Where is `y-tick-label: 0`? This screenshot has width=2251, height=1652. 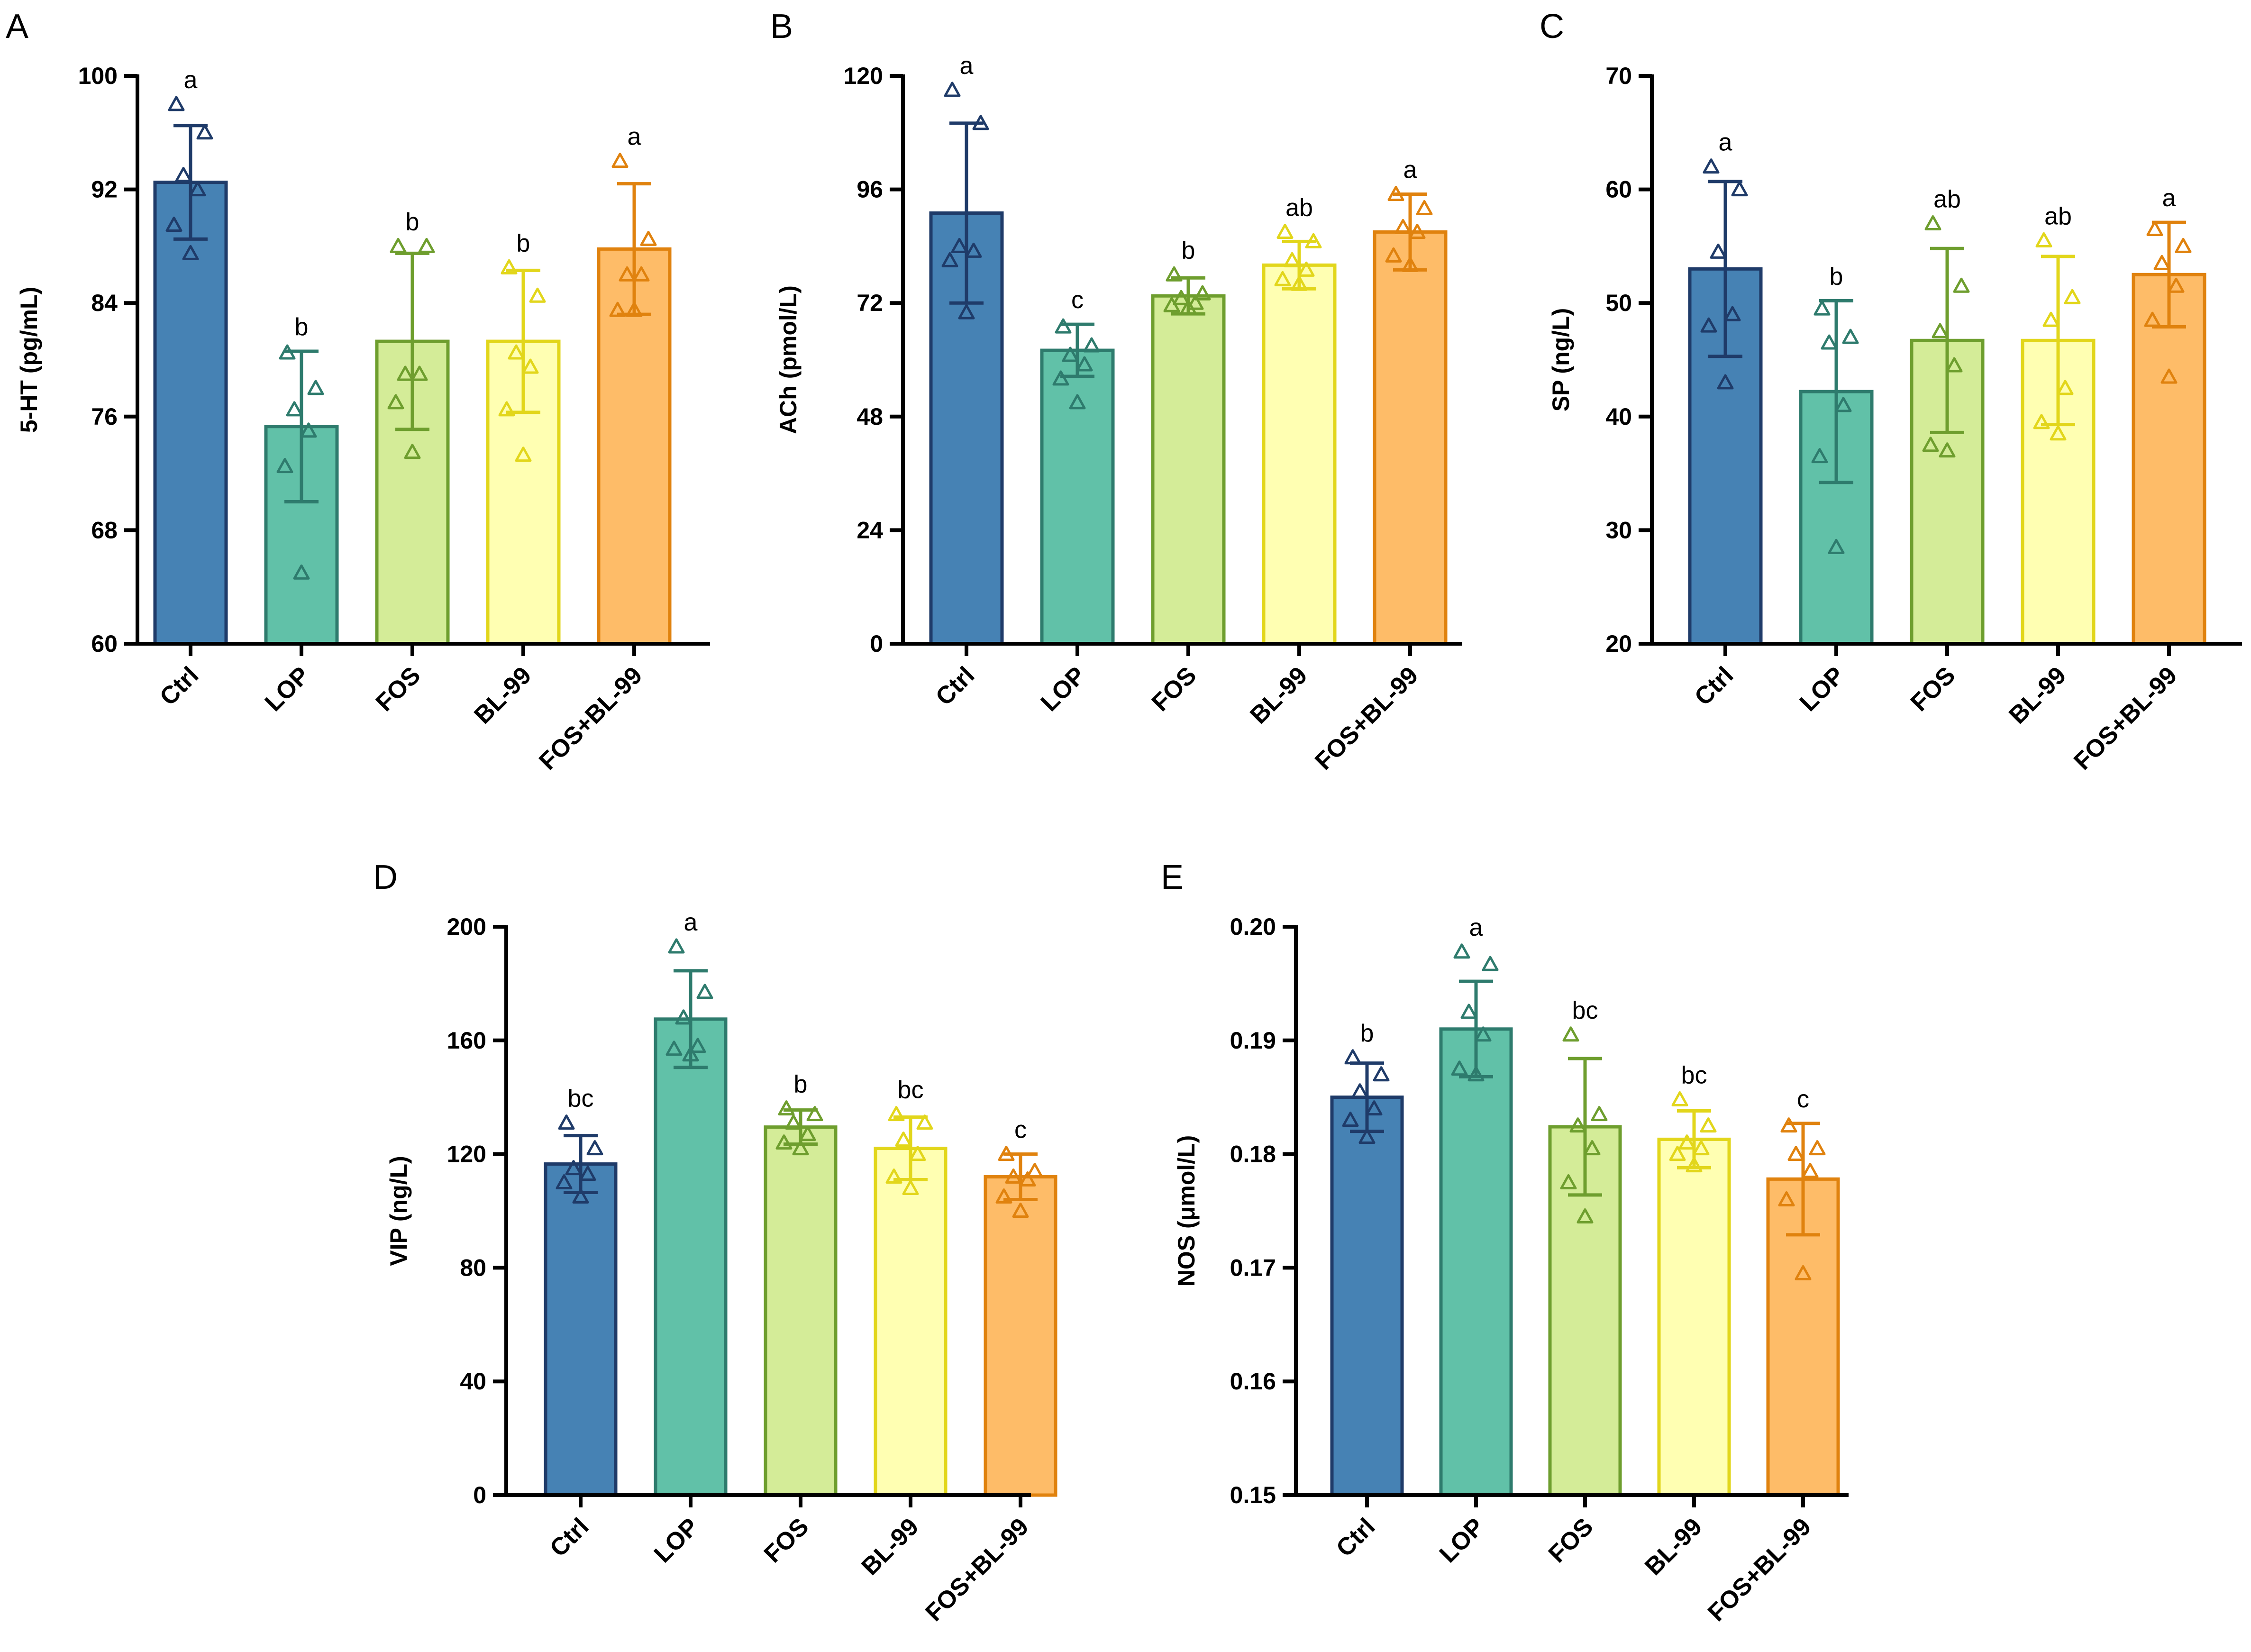
y-tick-label: 0 is located at coordinates (876, 643).